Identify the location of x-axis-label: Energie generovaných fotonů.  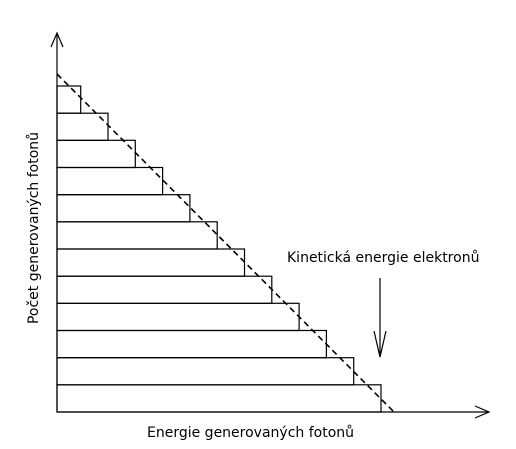
(251, 433).